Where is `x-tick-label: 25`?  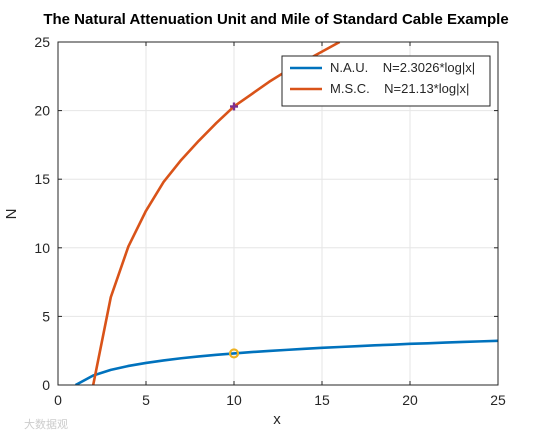 x-tick-label: 25 is located at coordinates (498, 400).